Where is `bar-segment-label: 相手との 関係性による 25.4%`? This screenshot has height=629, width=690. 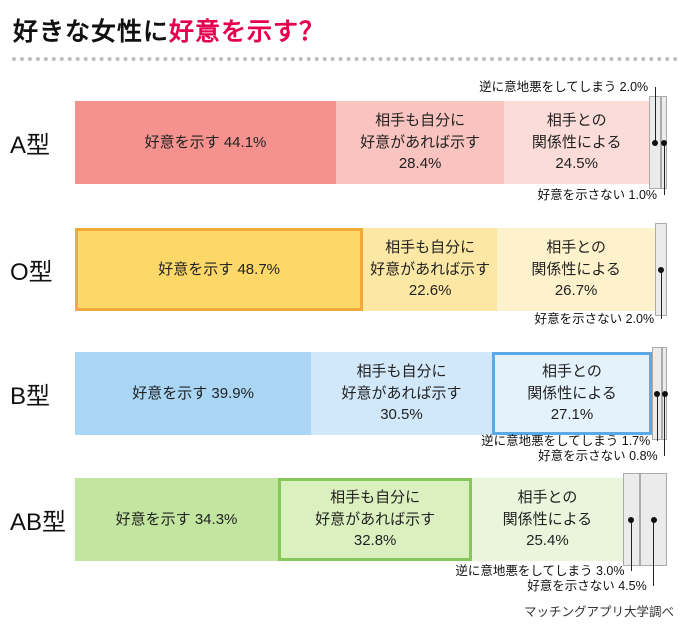
bar-segment-label: 相手との 関係性による 25.4% is located at coordinates (547, 519).